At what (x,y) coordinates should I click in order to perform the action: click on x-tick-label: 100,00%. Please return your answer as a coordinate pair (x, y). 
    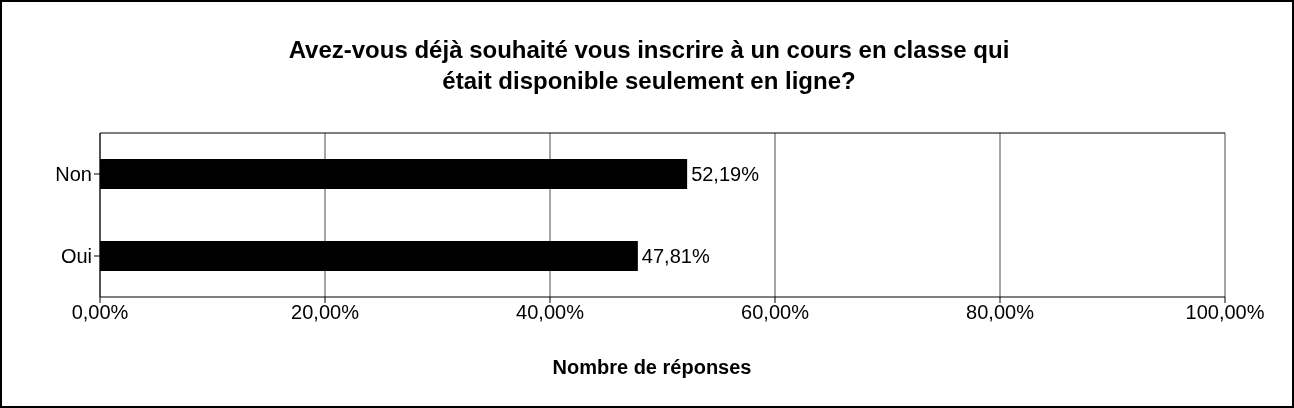
    Looking at the image, I should click on (1225, 312).